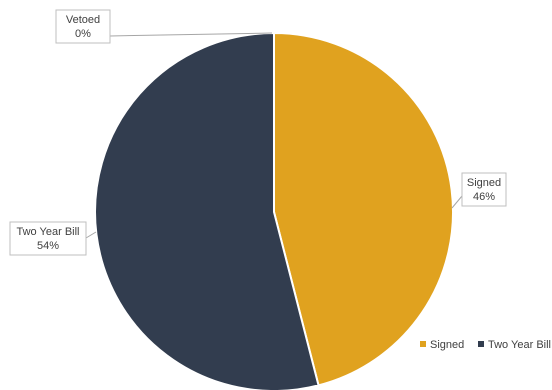 Image resolution: width=552 pixels, height=390 pixels. What do you see at coordinates (83, 20) in the screenshot?
I see `data-label-vetoed-name: Vetoed` at bounding box center [83, 20].